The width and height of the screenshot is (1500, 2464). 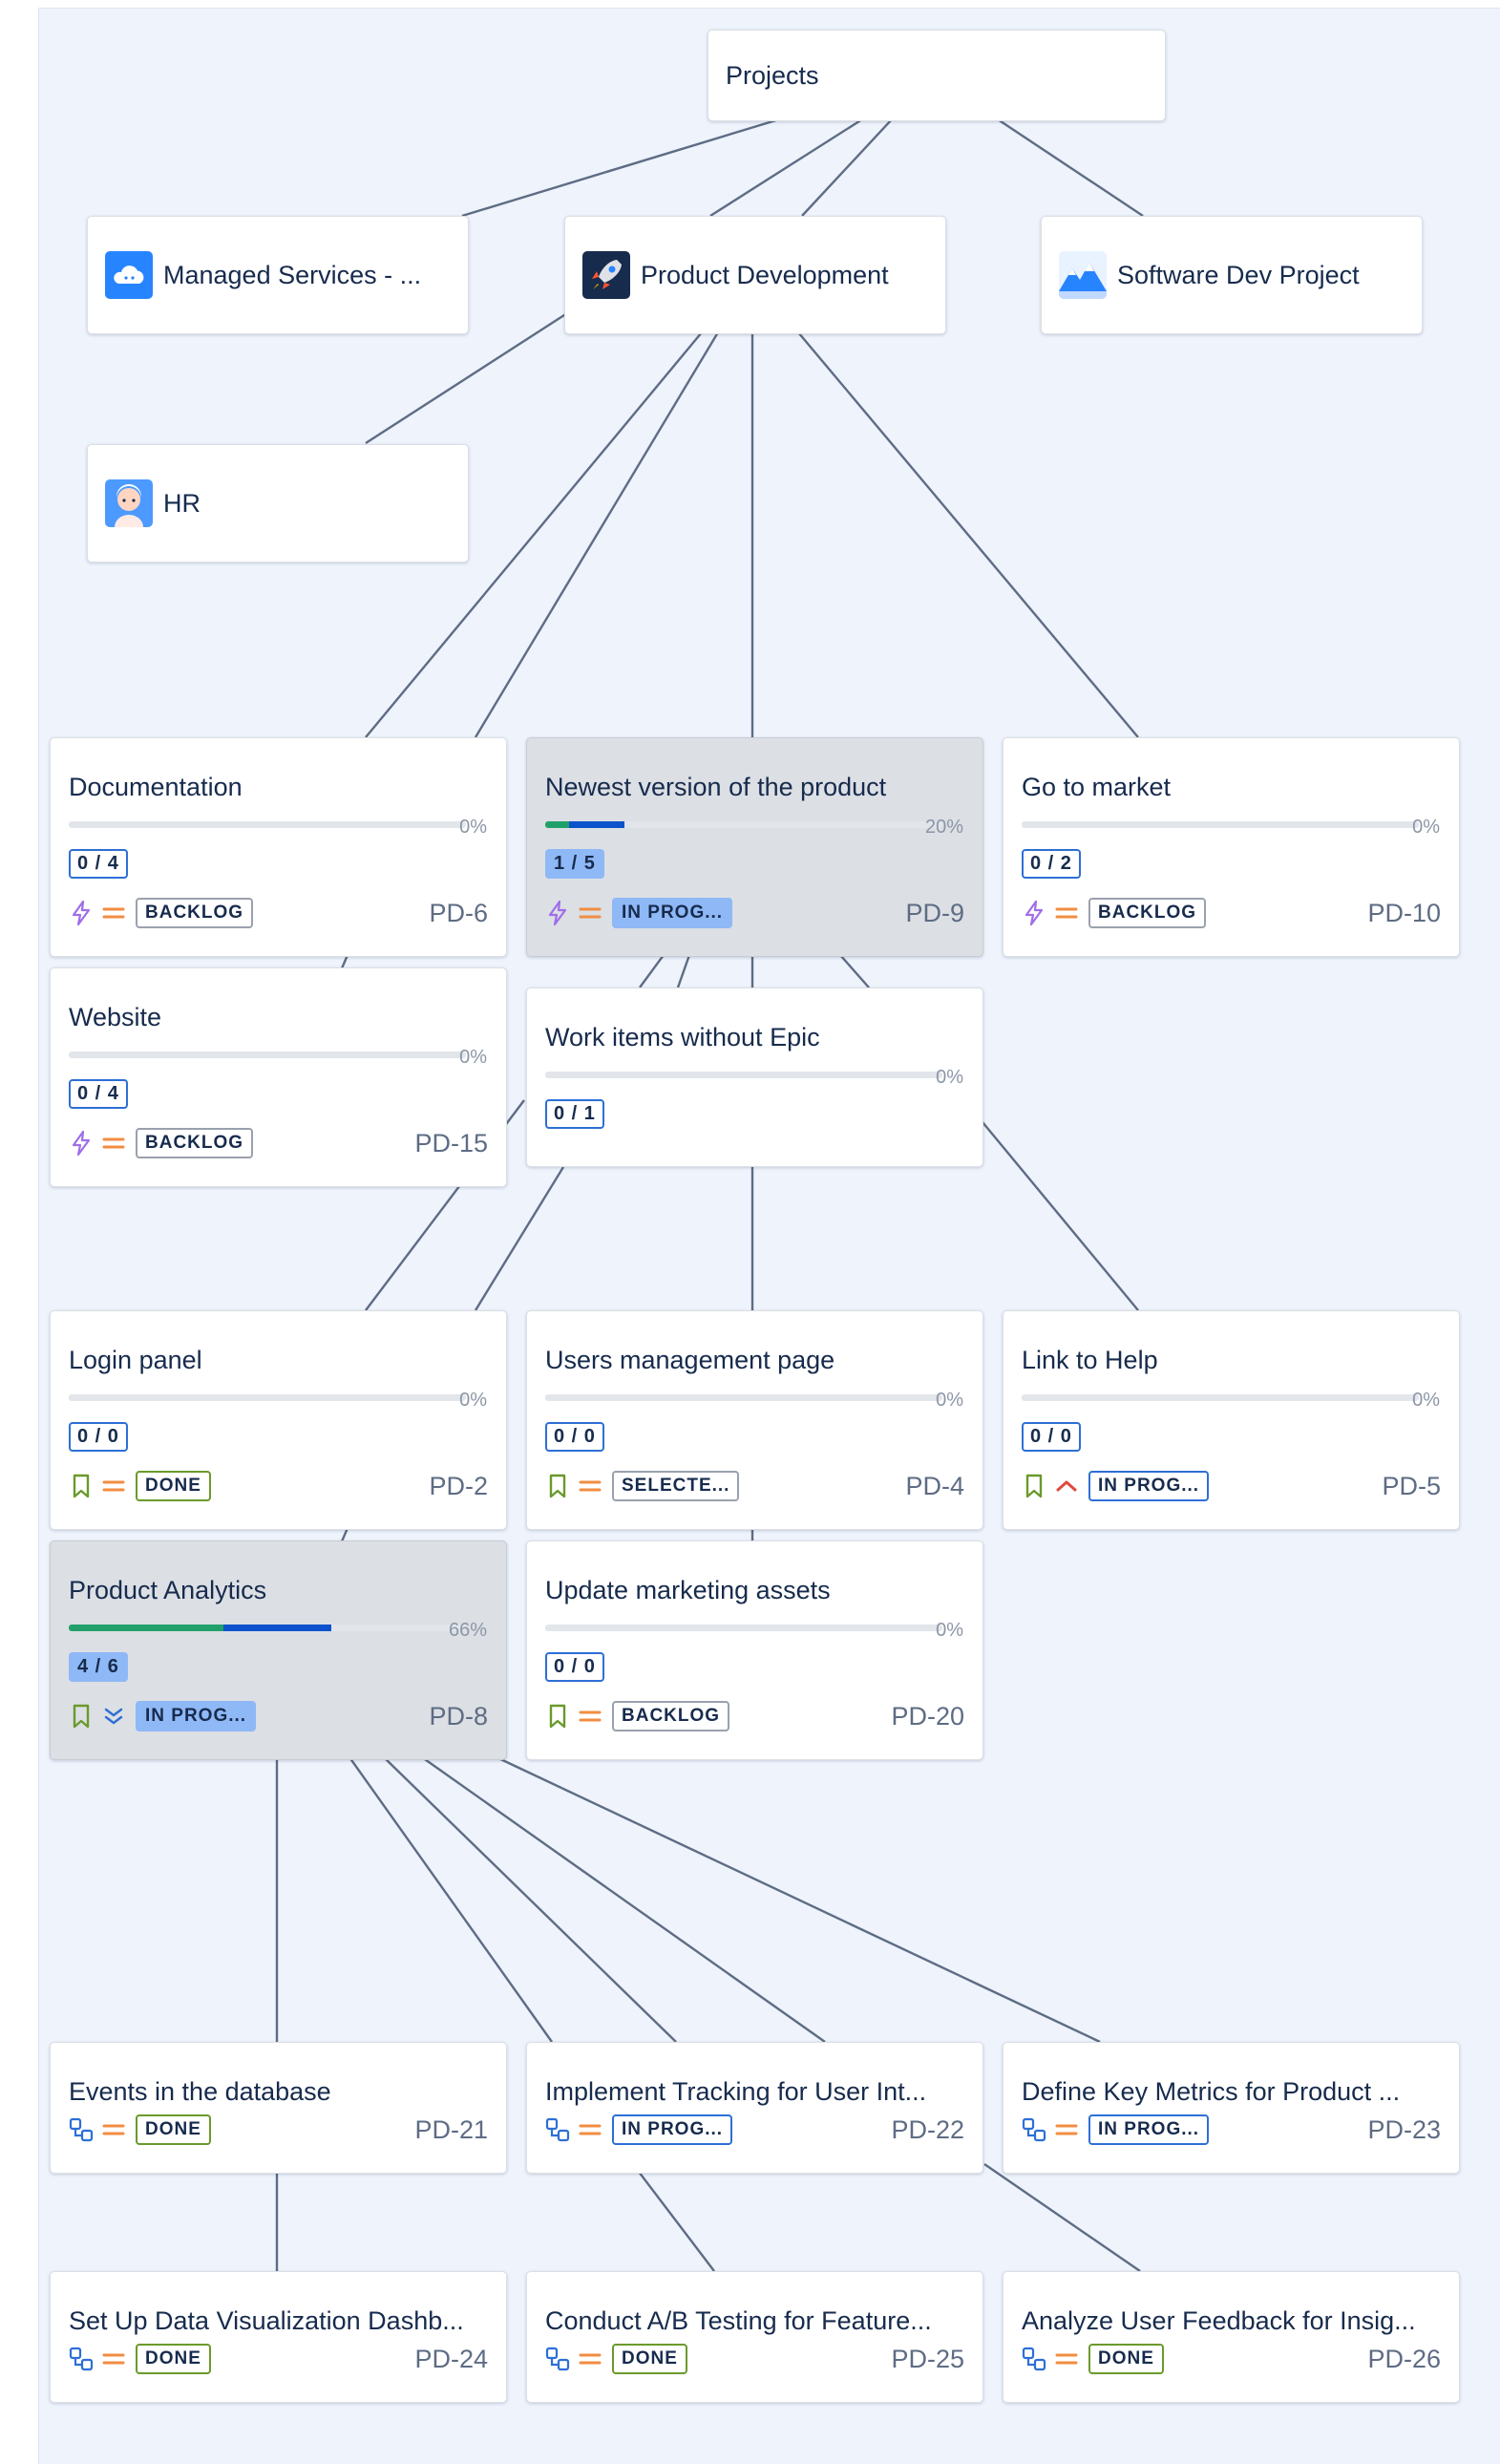 What do you see at coordinates (927, 1716) in the screenshot?
I see `issue-key: PD-20` at bounding box center [927, 1716].